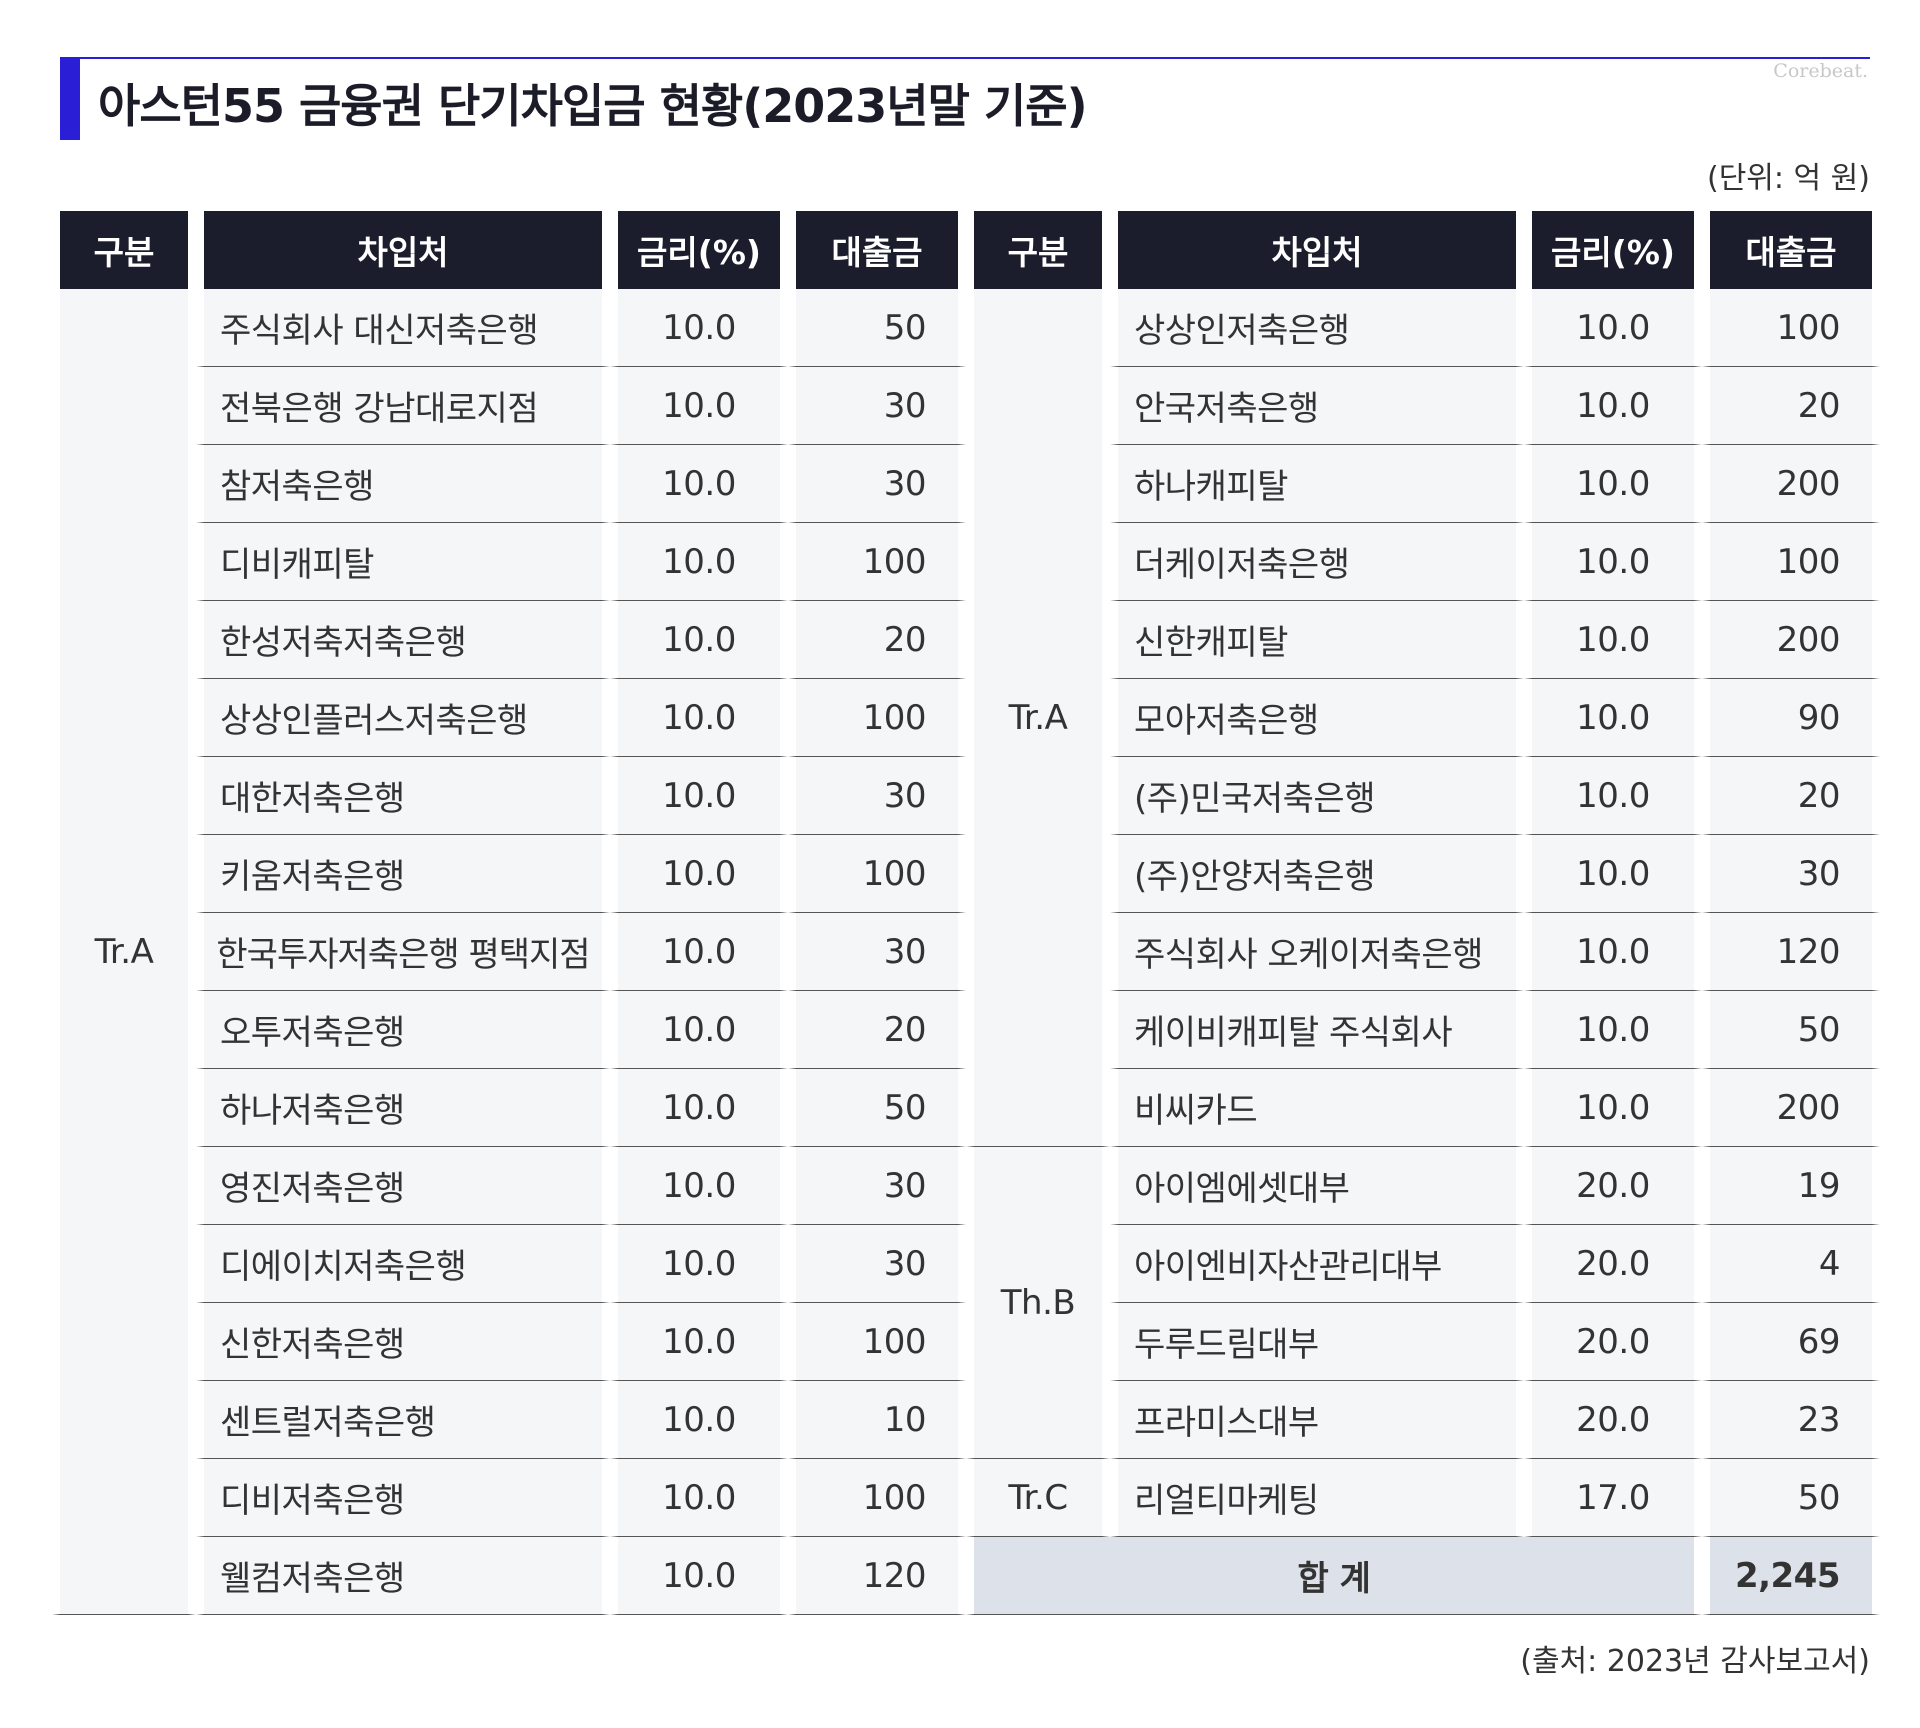 This screenshot has width=1920, height=1728. What do you see at coordinates (1038, 1303) in the screenshot?
I see `group-label-cell: Th.B` at bounding box center [1038, 1303].